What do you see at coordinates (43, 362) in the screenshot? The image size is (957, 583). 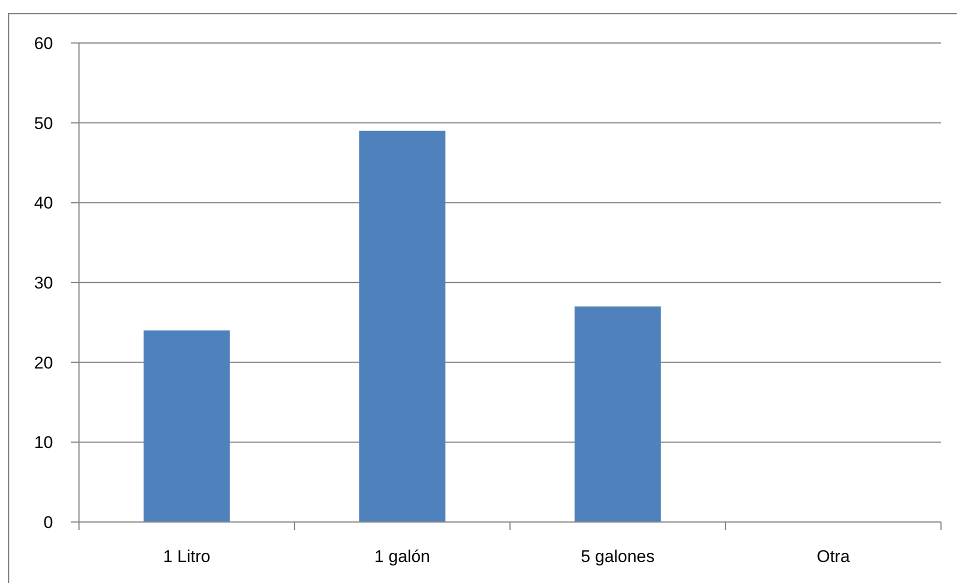 I see `y-tick-label: 20` at bounding box center [43, 362].